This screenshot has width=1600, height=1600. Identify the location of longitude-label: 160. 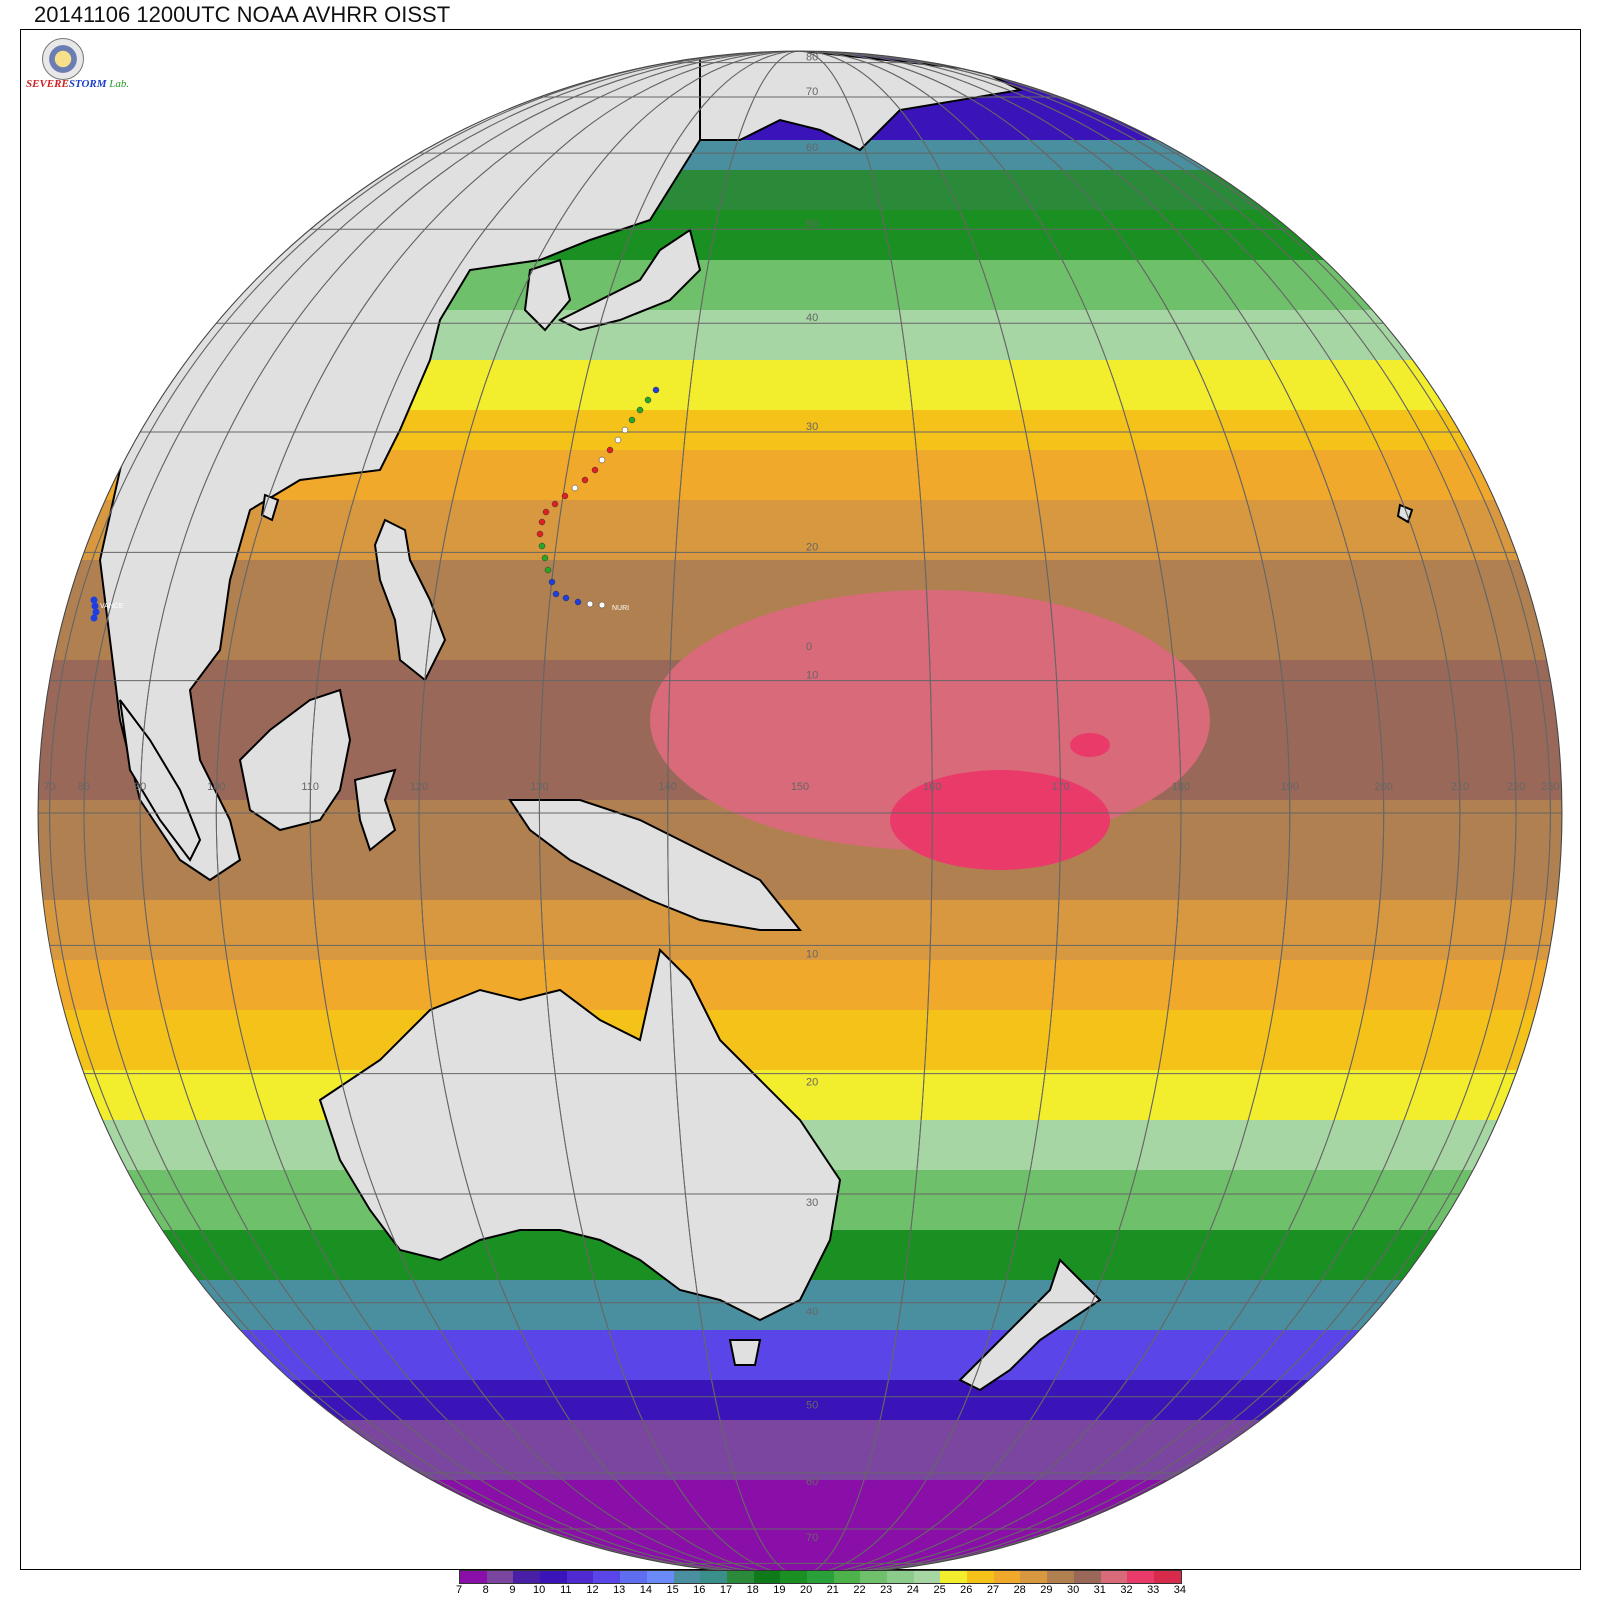
(932, 787).